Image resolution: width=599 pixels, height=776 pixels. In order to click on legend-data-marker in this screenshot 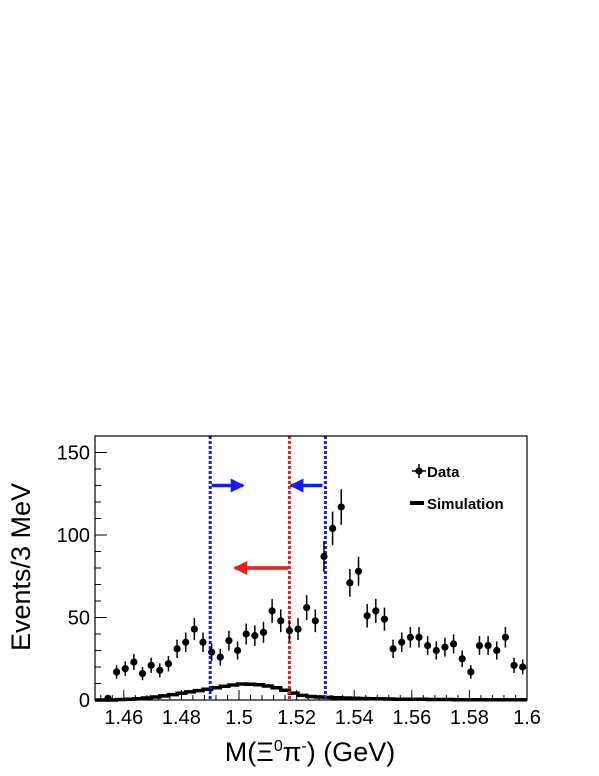, I will do `click(419, 471)`.